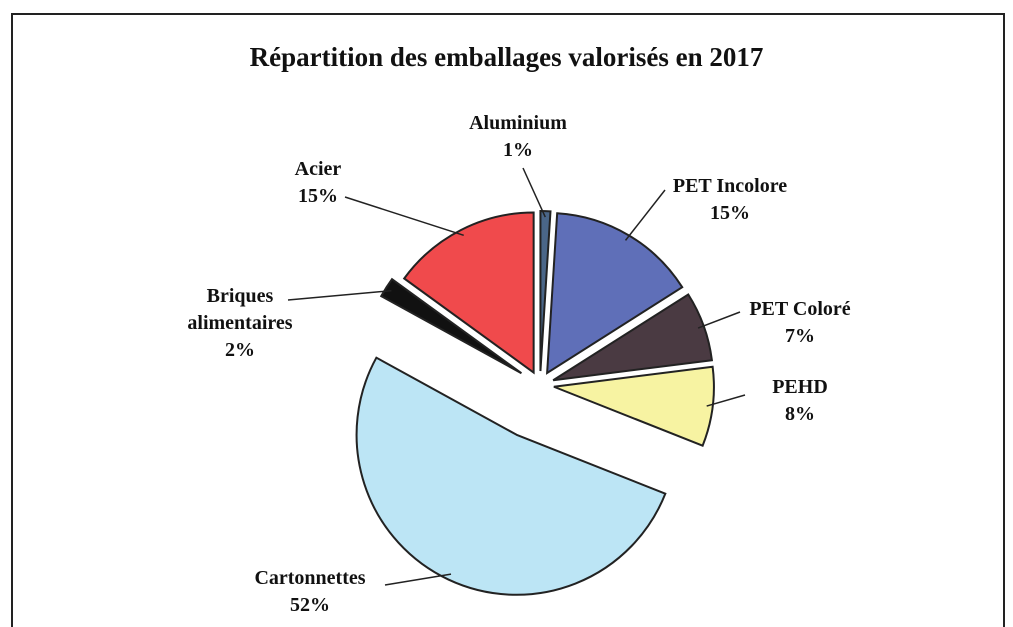 The image size is (1013, 627). What do you see at coordinates (800, 387) in the screenshot?
I see `category-label: PEHD` at bounding box center [800, 387].